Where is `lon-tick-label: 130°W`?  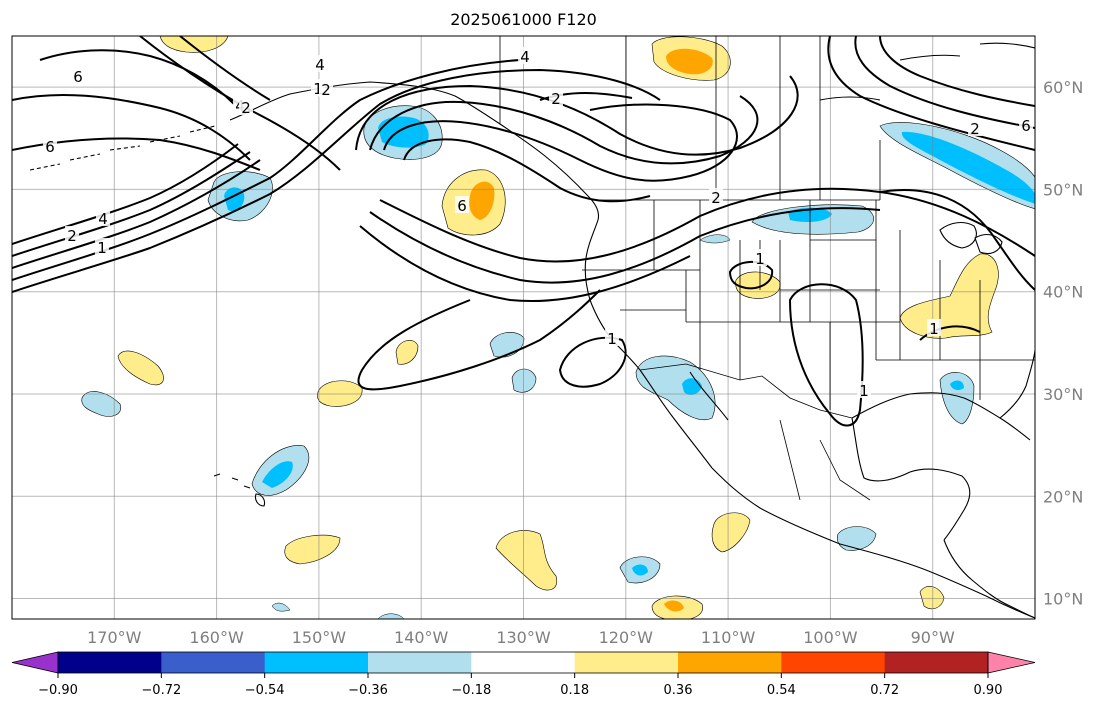 lon-tick-label: 130°W is located at coordinates (523, 637).